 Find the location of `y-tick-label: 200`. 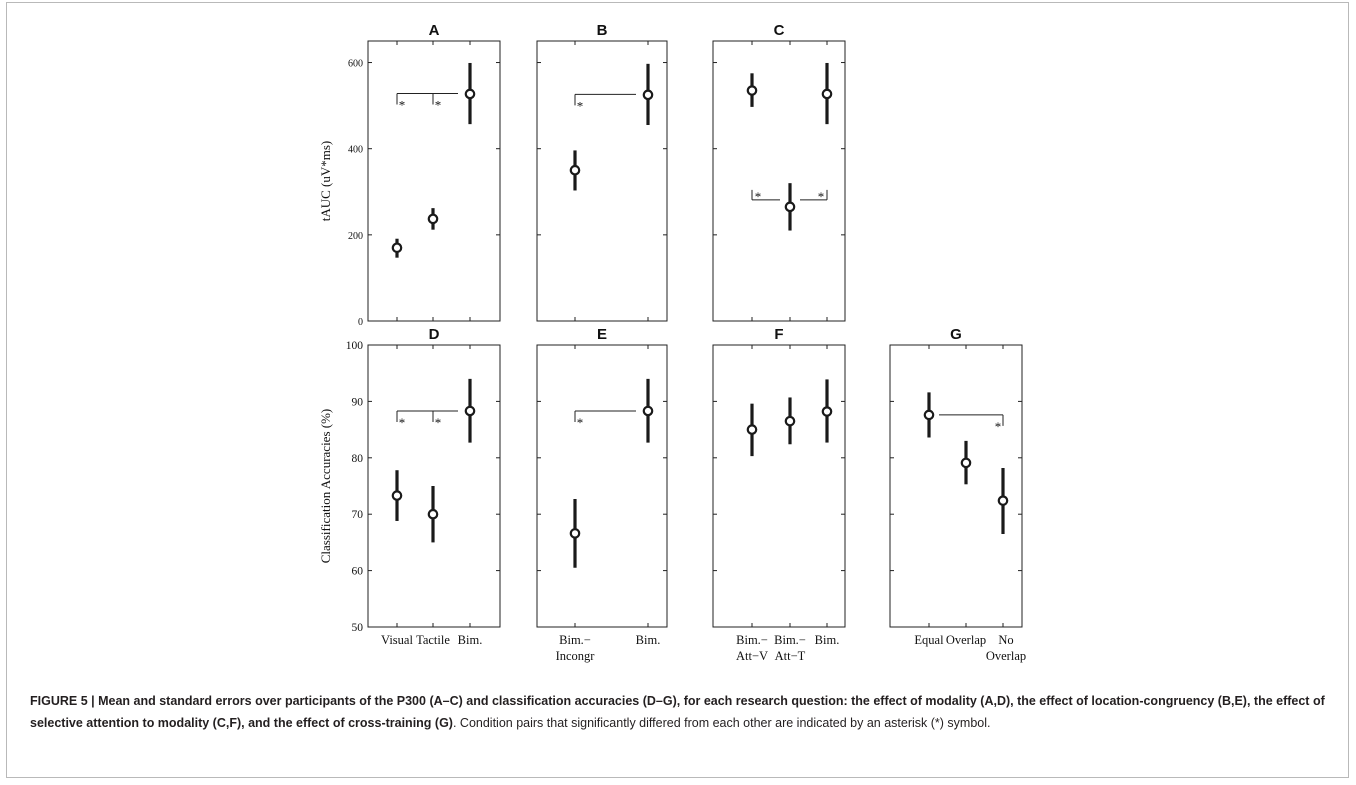

y-tick-label: 200 is located at coordinates (355, 236).